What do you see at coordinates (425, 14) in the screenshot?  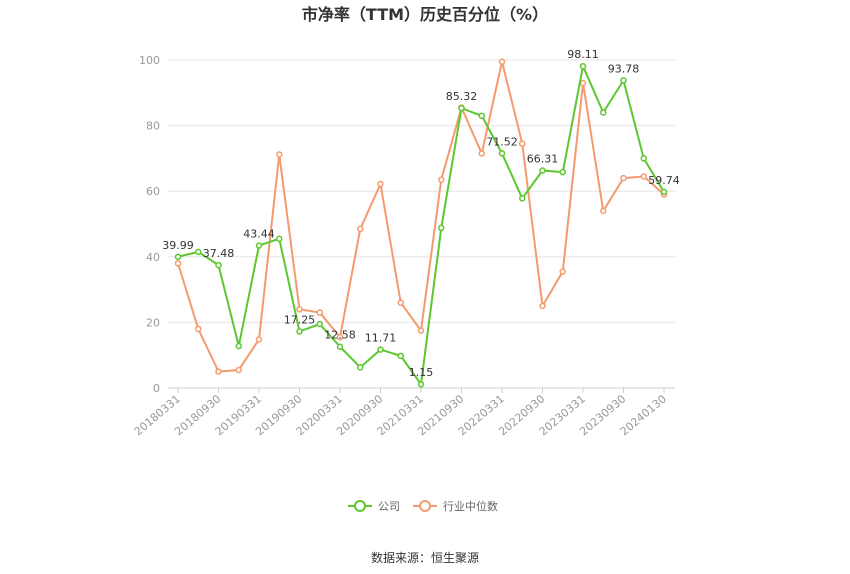 I see `chart-title: 市净率（TTM）历史百分位（%）` at bounding box center [425, 14].